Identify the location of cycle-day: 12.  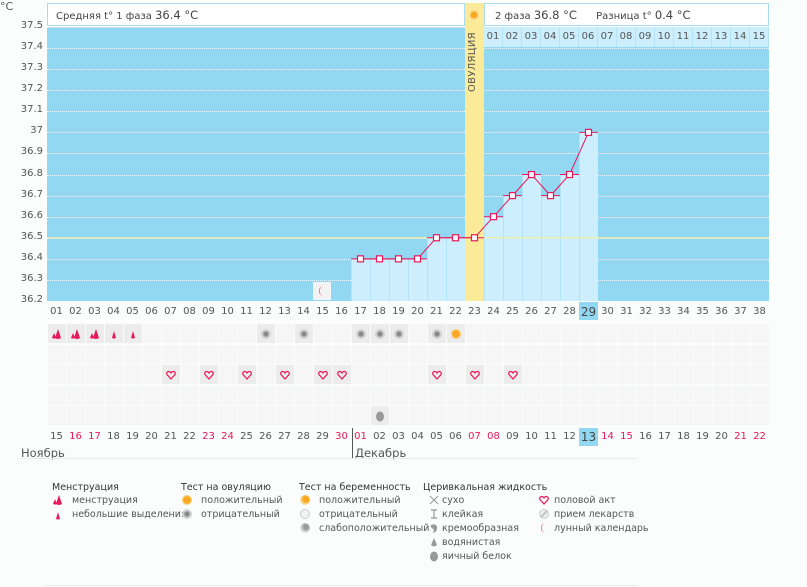
(265, 311).